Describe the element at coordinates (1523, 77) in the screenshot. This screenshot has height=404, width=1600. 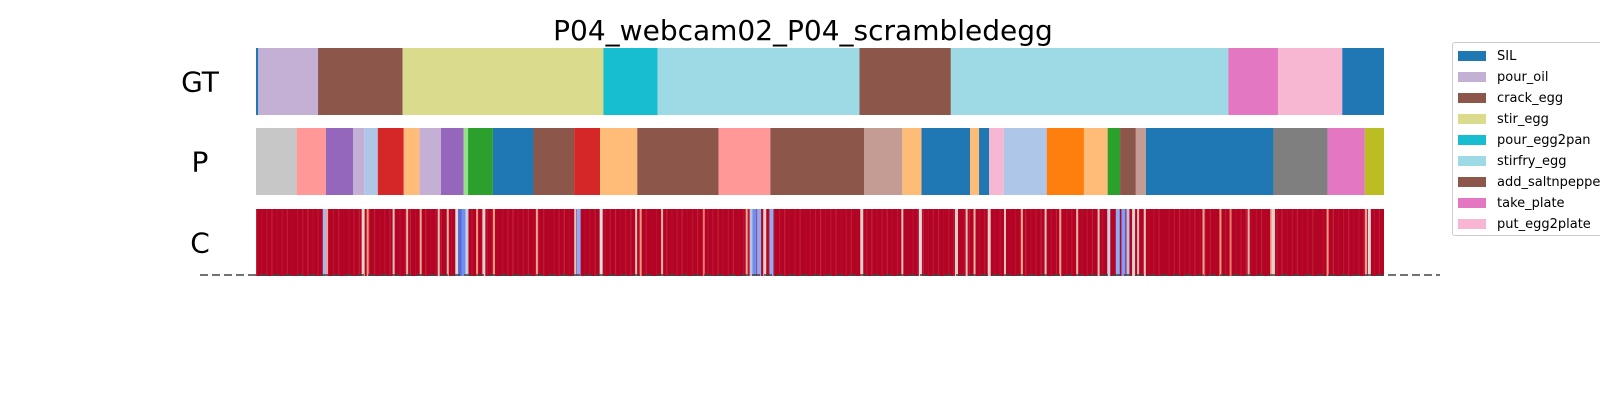
I see `legend-label: pour_oil` at that location.